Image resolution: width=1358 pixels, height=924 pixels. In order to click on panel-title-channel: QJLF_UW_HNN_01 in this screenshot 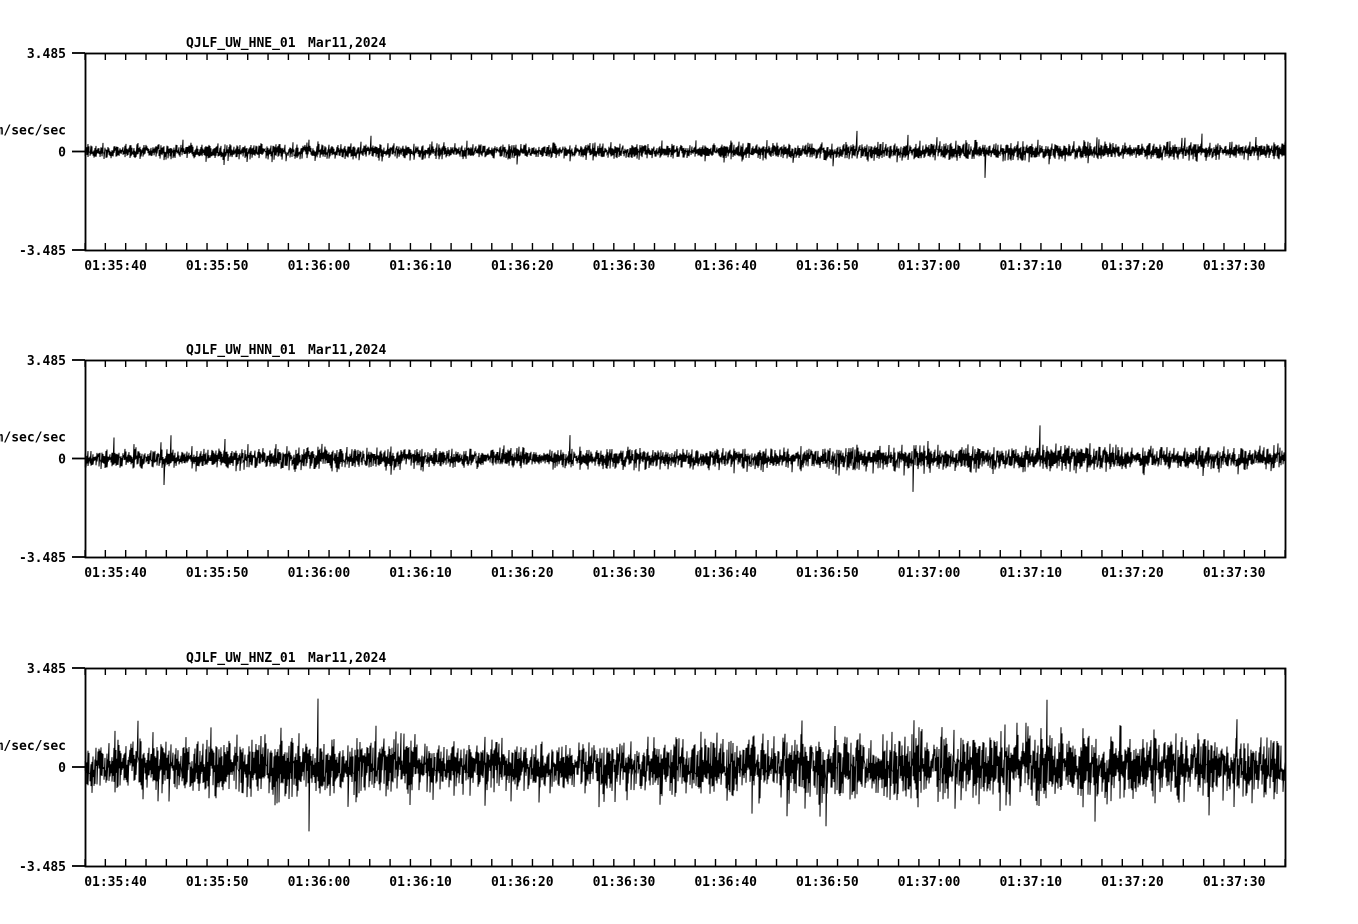, I will do `click(241, 350)`.